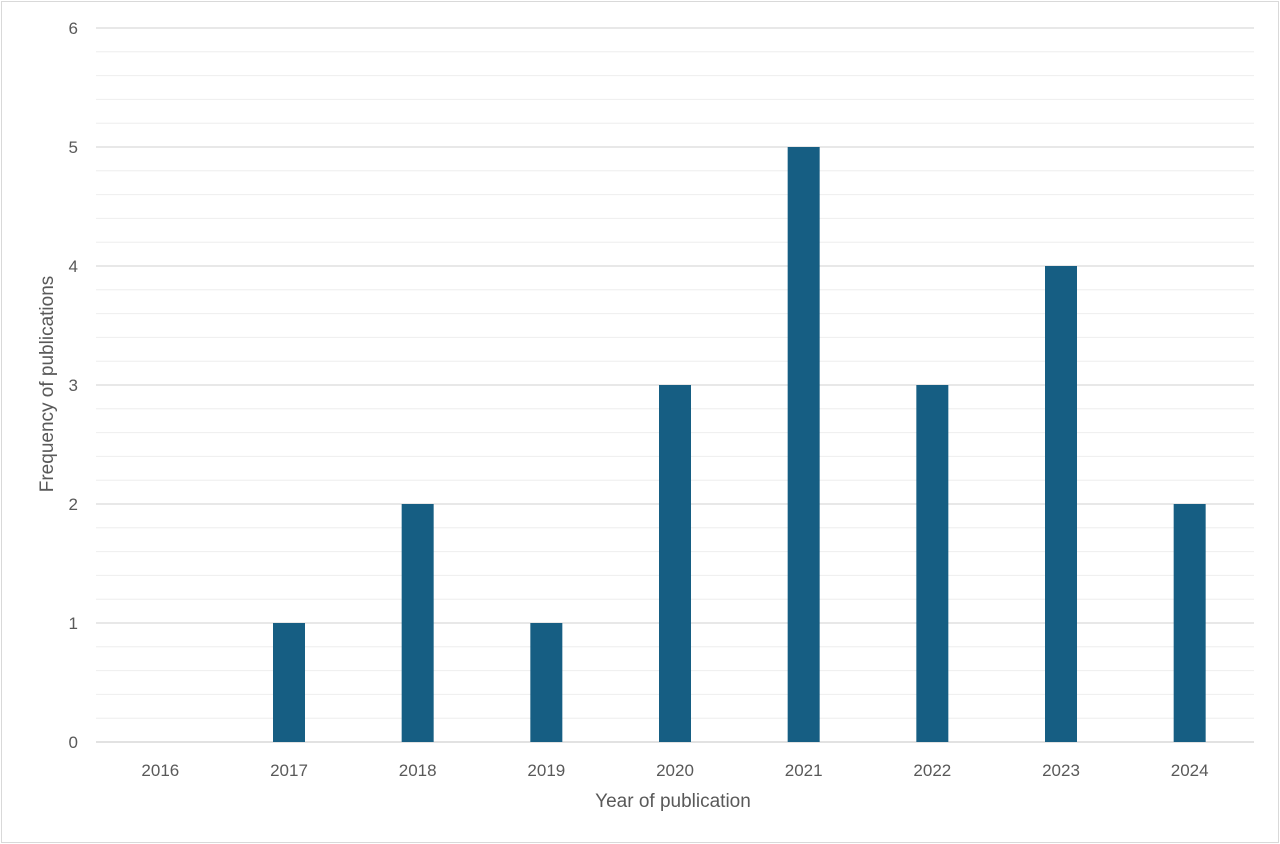 The width and height of the screenshot is (1280, 844). I want to click on x-axis-title: Year of publication, so click(673, 801).